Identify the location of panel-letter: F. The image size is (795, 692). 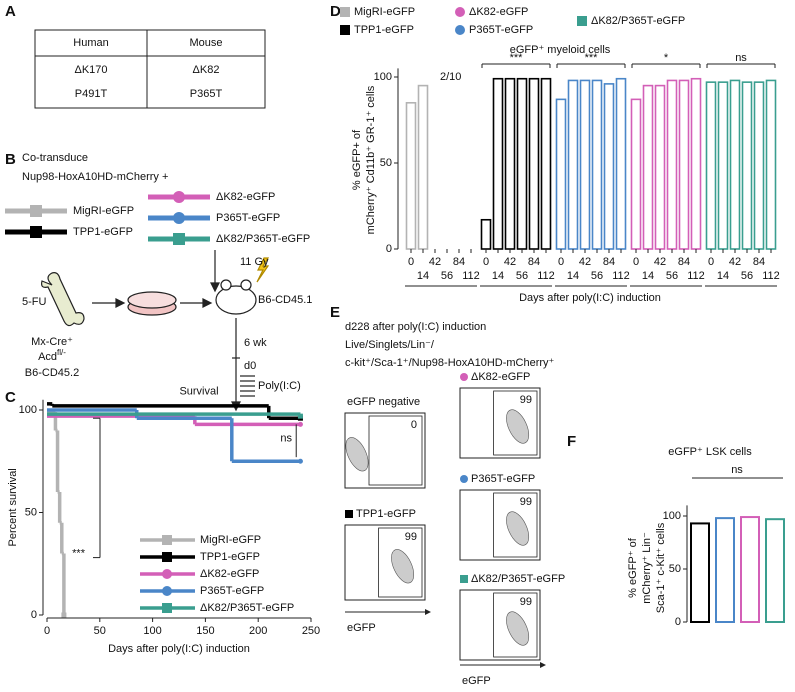
(571, 441).